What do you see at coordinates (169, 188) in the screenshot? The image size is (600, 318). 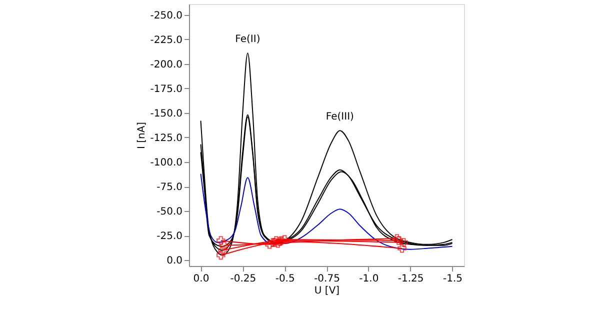 I see `y-tick-label: -75.0` at bounding box center [169, 188].